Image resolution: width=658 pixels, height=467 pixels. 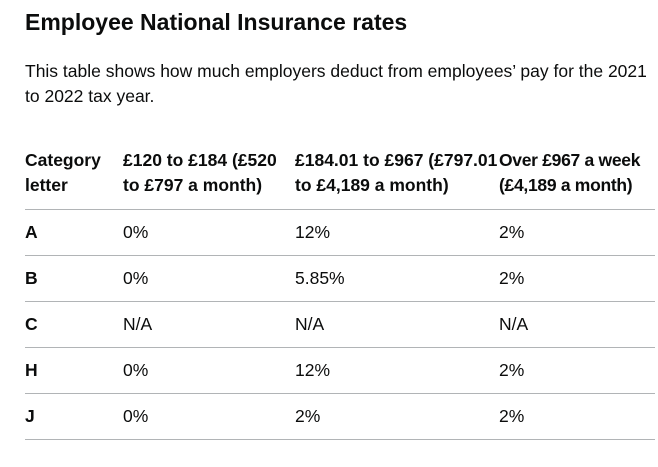 I want to click on category-letter-cell: C, so click(x=74, y=324).